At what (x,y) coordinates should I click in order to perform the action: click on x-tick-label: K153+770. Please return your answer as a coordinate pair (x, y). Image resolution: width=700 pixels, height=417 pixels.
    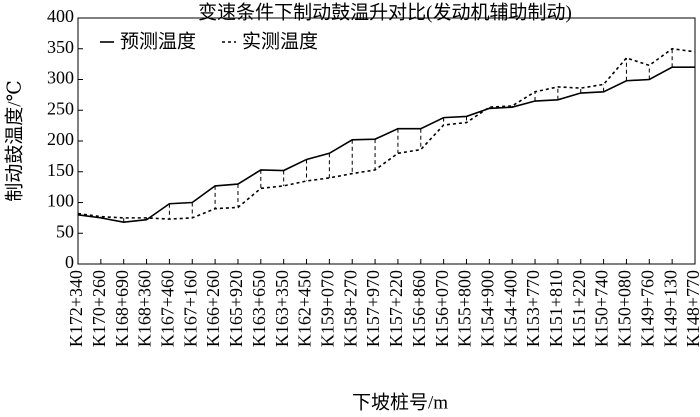
    Looking at the image, I should click on (533, 308).